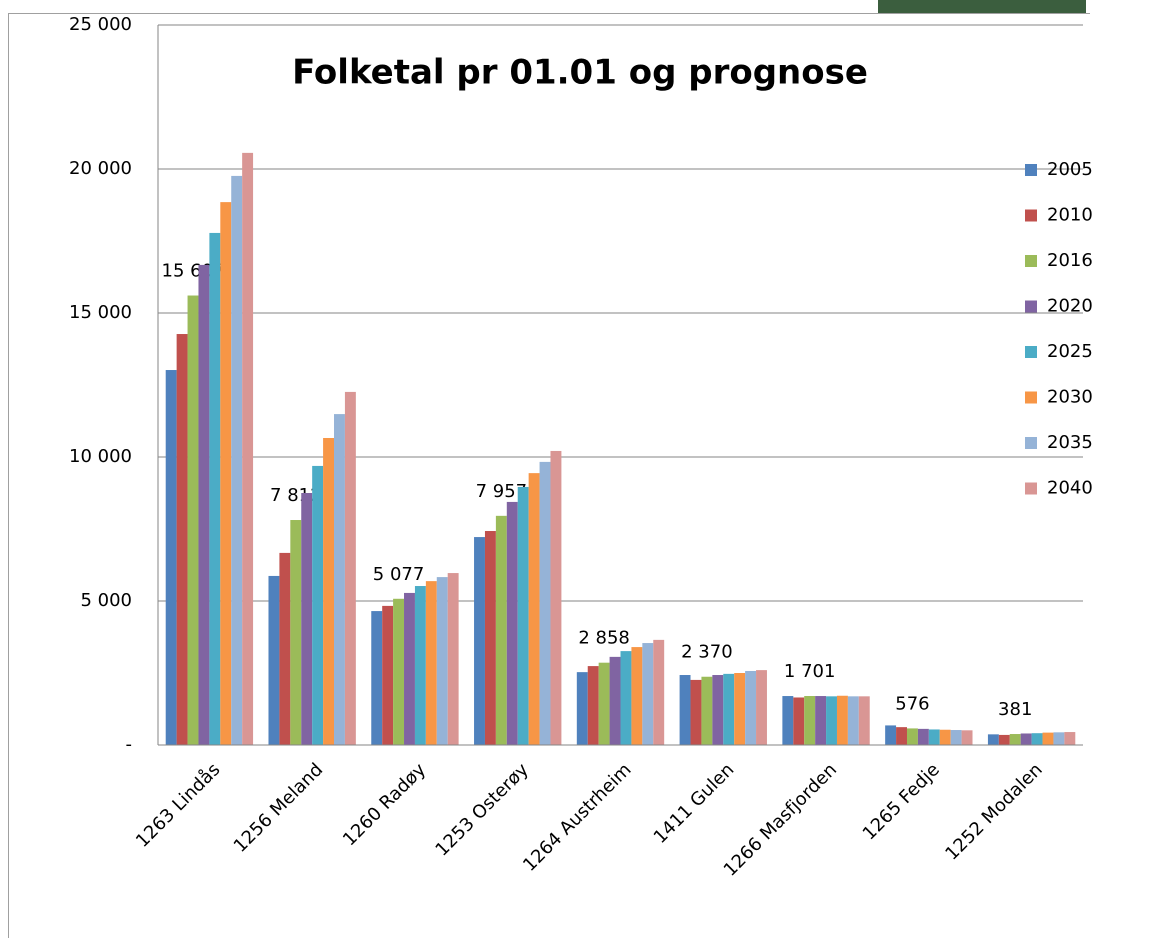 This screenshot has height=938, width=1152. What do you see at coordinates (982, 6) in the screenshot?
I see `decoration-bar` at bounding box center [982, 6].